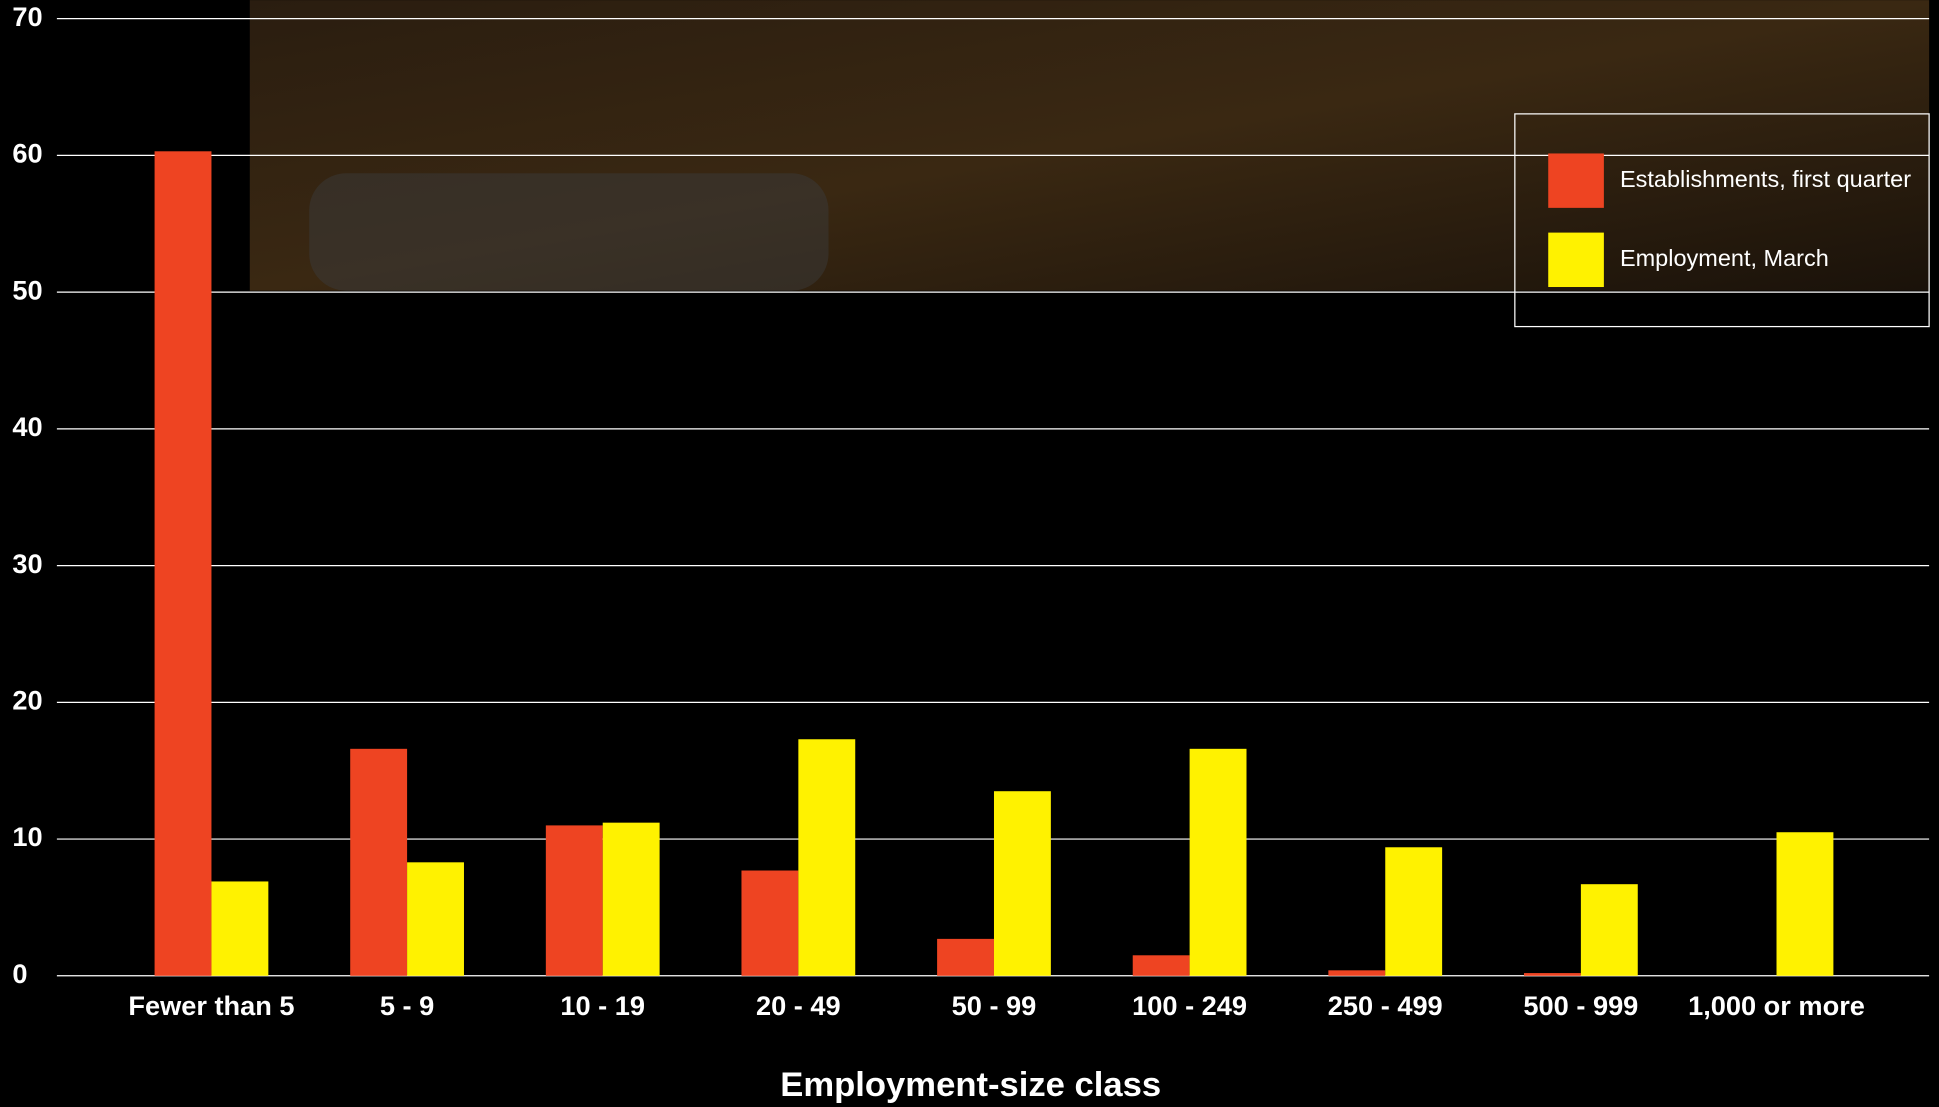 This screenshot has width=1939, height=1107. What do you see at coordinates (602, 1005) in the screenshot?
I see `x-tick-label: 10 - 19` at bounding box center [602, 1005].